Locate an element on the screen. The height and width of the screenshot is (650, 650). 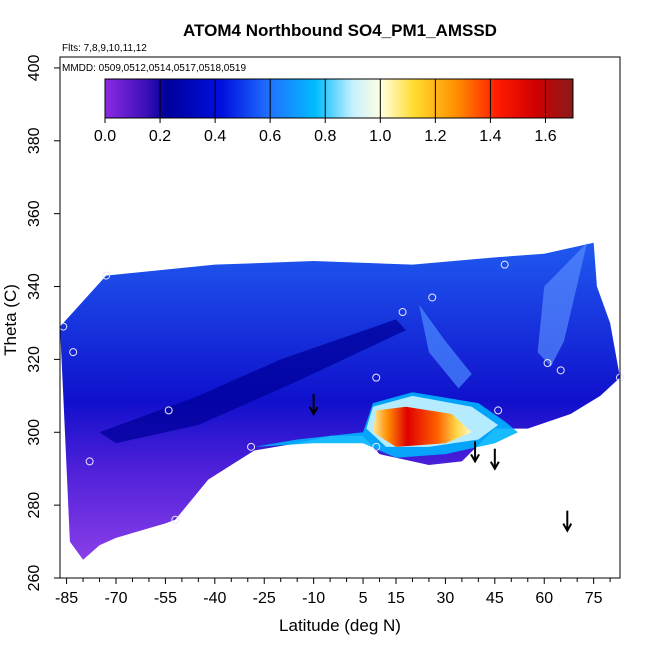
colorbar-tick-label: 0.4 is located at coordinates (215, 136).